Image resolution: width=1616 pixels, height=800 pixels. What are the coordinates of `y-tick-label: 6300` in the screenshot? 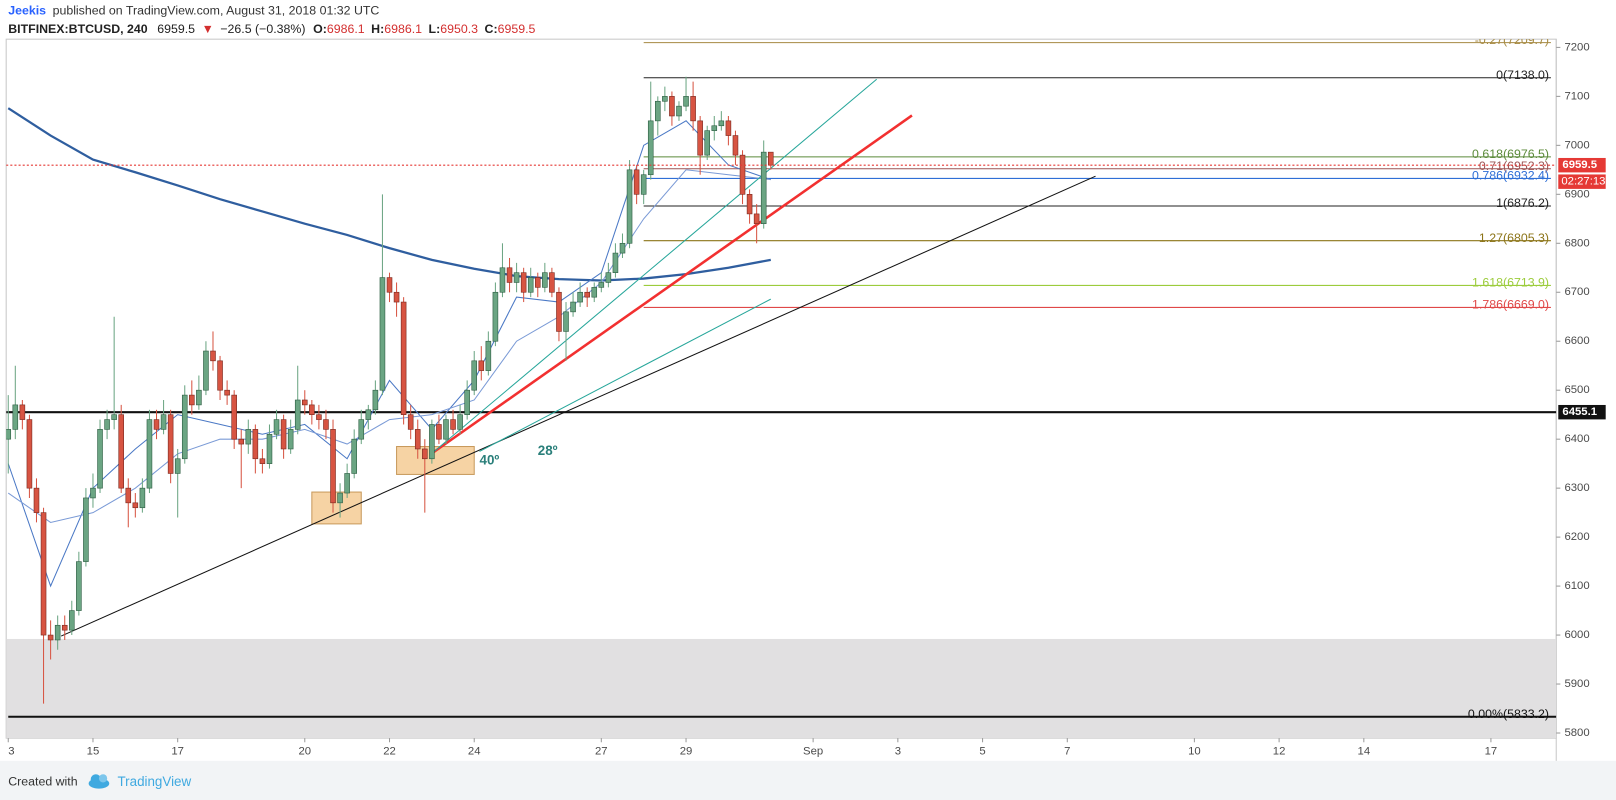 It's located at (1576, 488).